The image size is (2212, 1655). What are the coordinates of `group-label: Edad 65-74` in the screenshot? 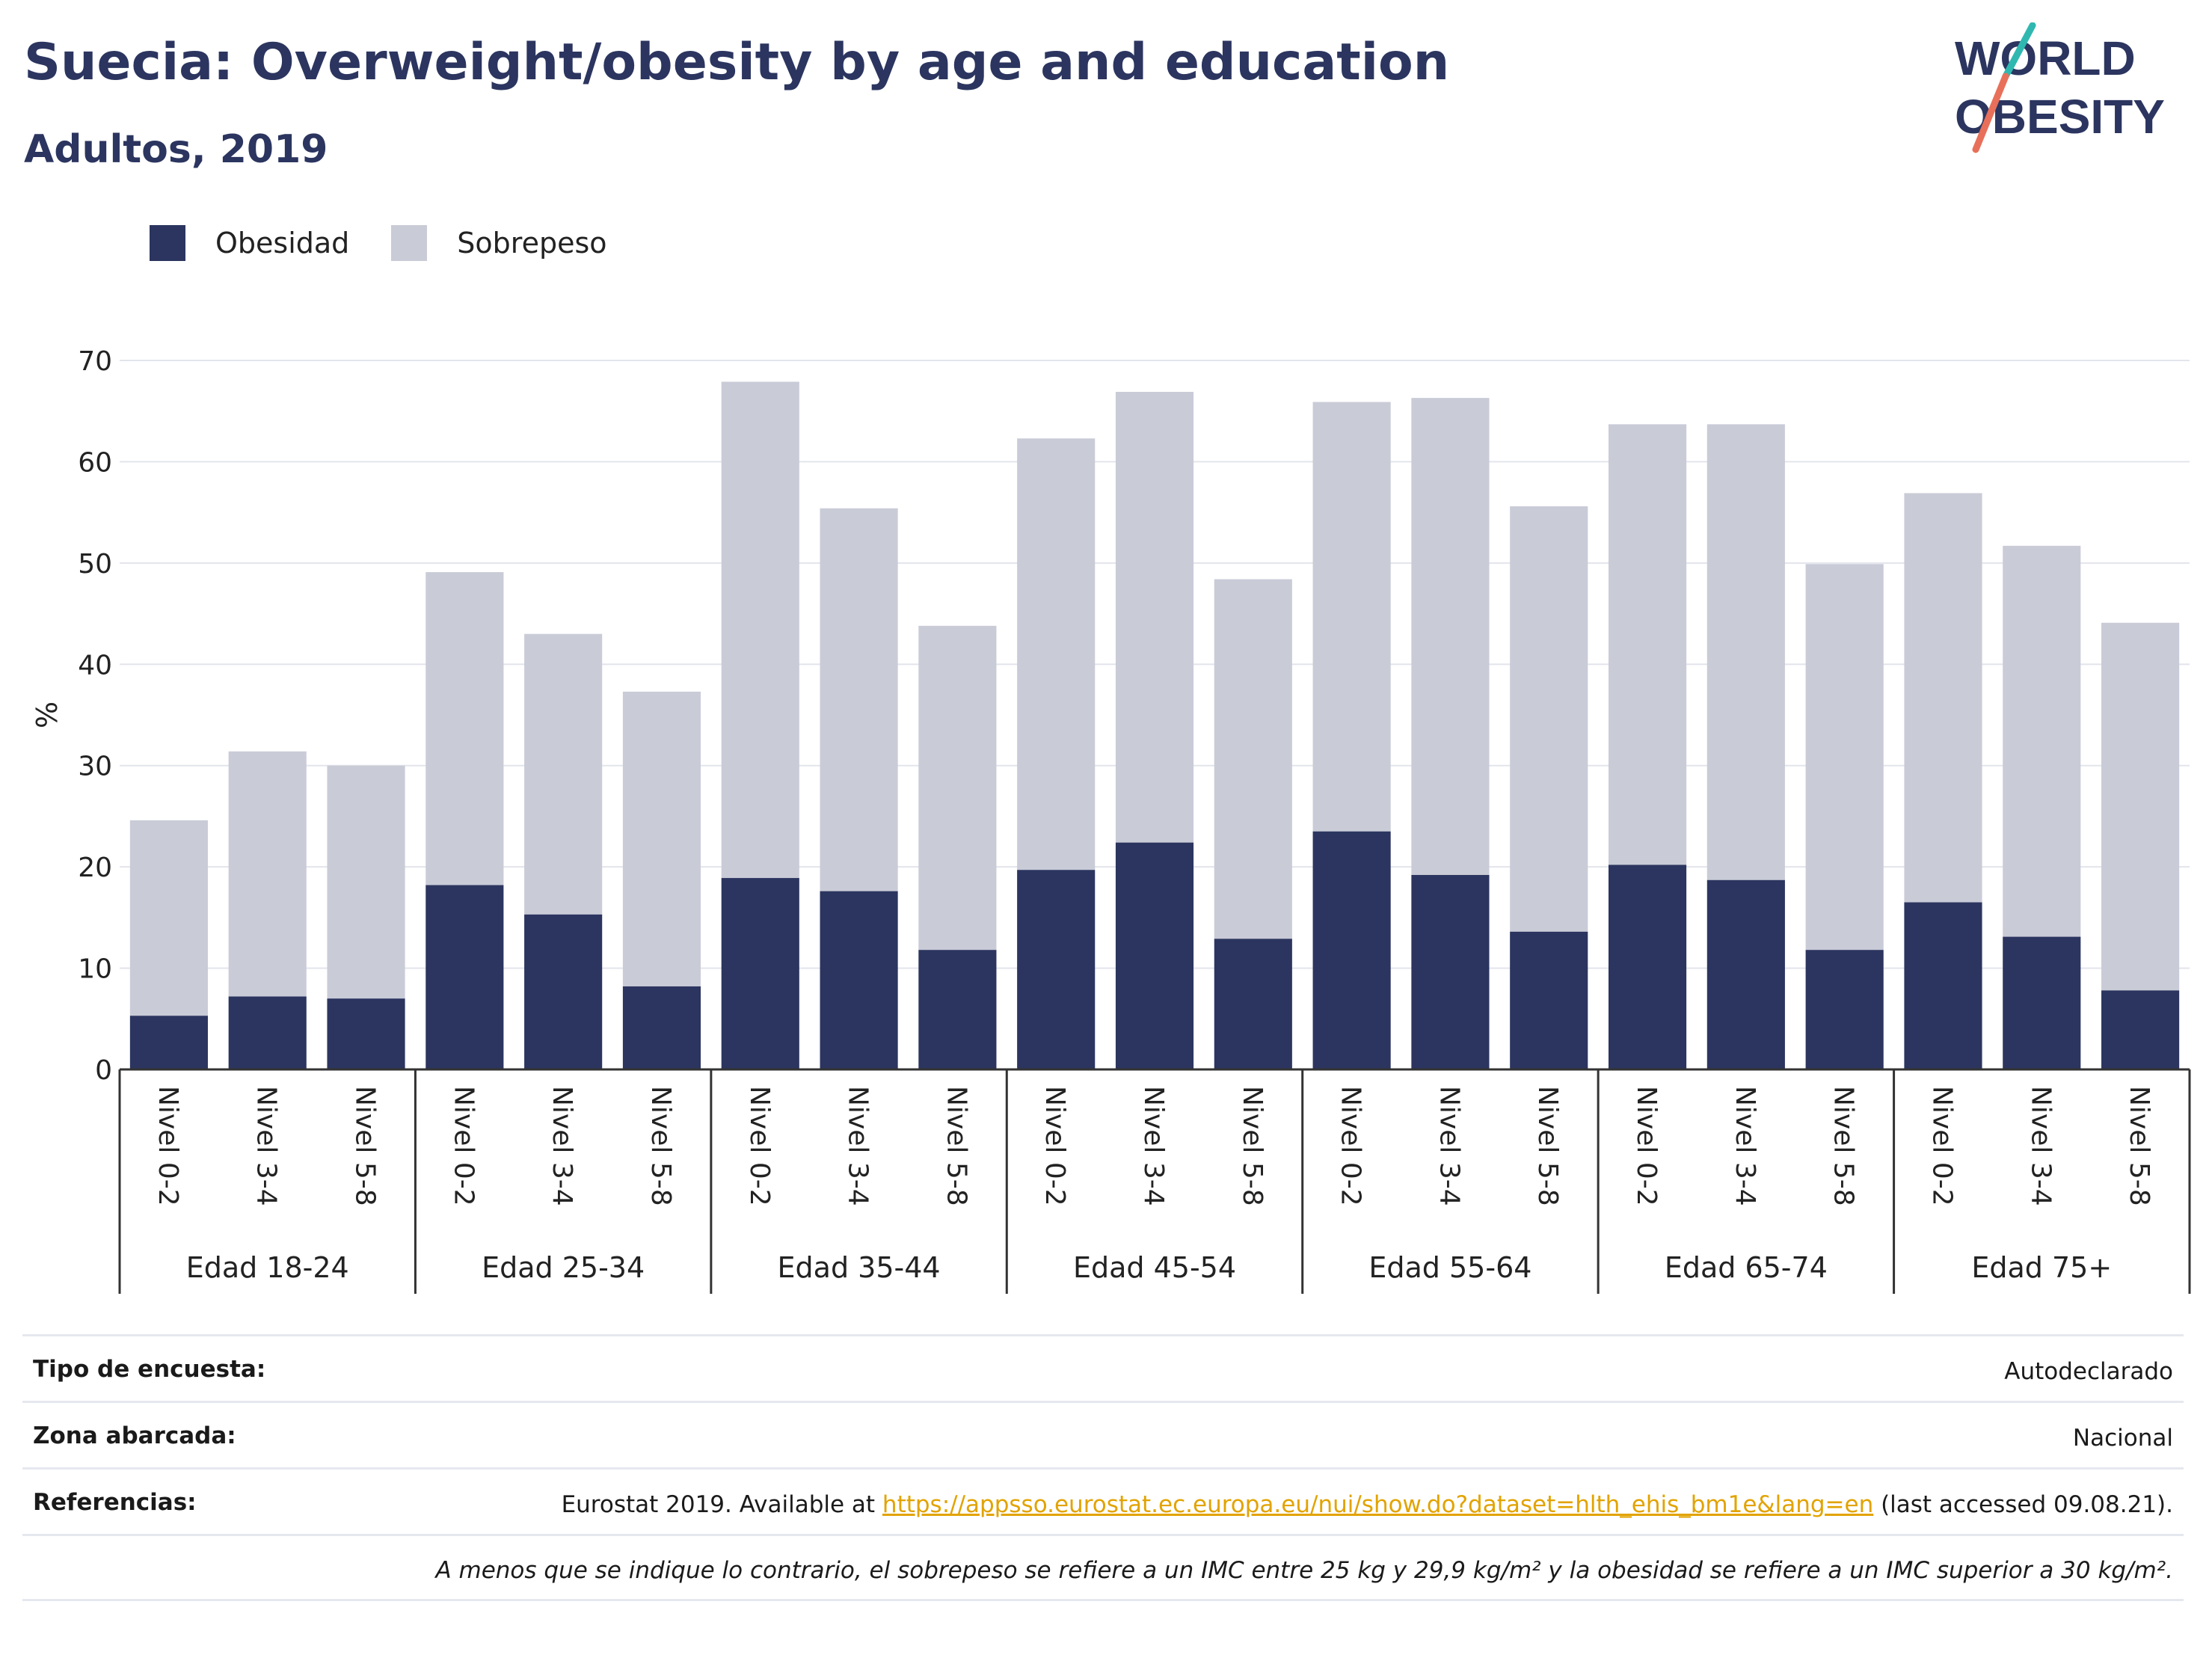 It's located at (1746, 1267).